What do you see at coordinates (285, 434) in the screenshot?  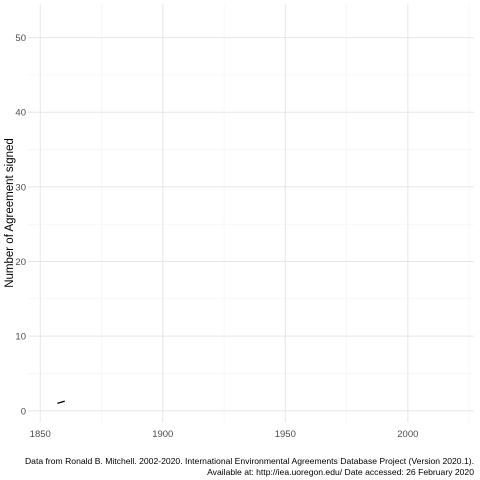 I see `x-tick-label: 1950` at bounding box center [285, 434].